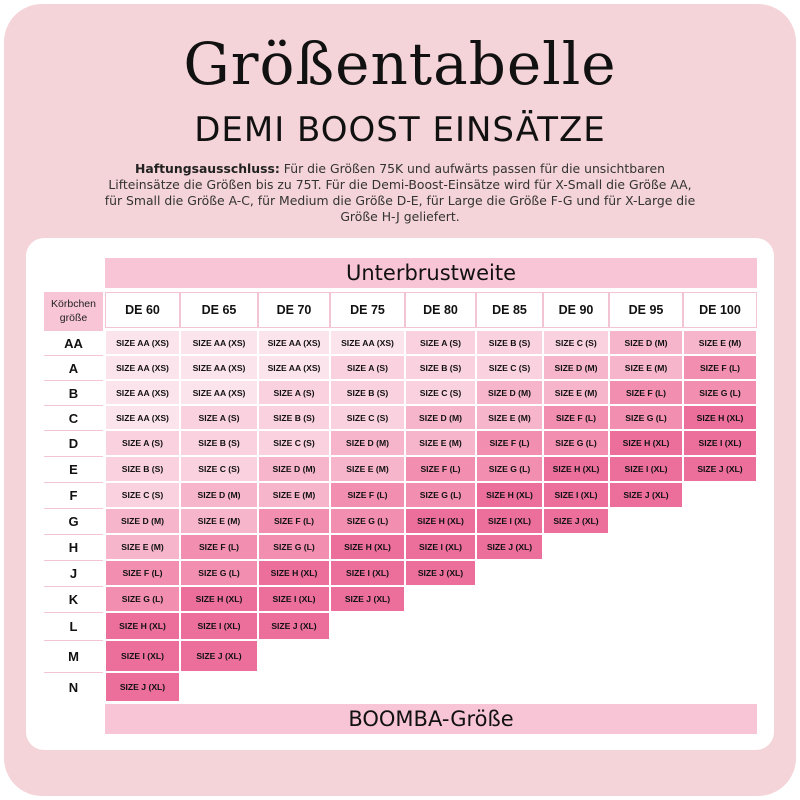  What do you see at coordinates (219, 310) in the screenshot?
I see `column-header: DE 65` at bounding box center [219, 310].